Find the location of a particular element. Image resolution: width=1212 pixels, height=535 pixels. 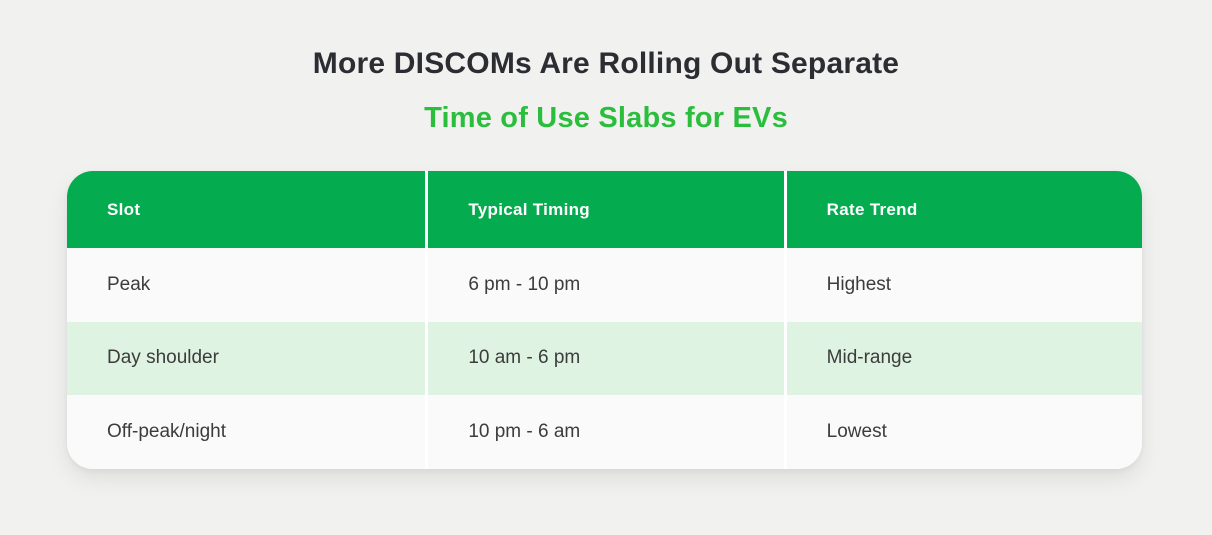

page-title: More DISCOMs Are Rolling Out Separate is located at coordinates (606, 63).